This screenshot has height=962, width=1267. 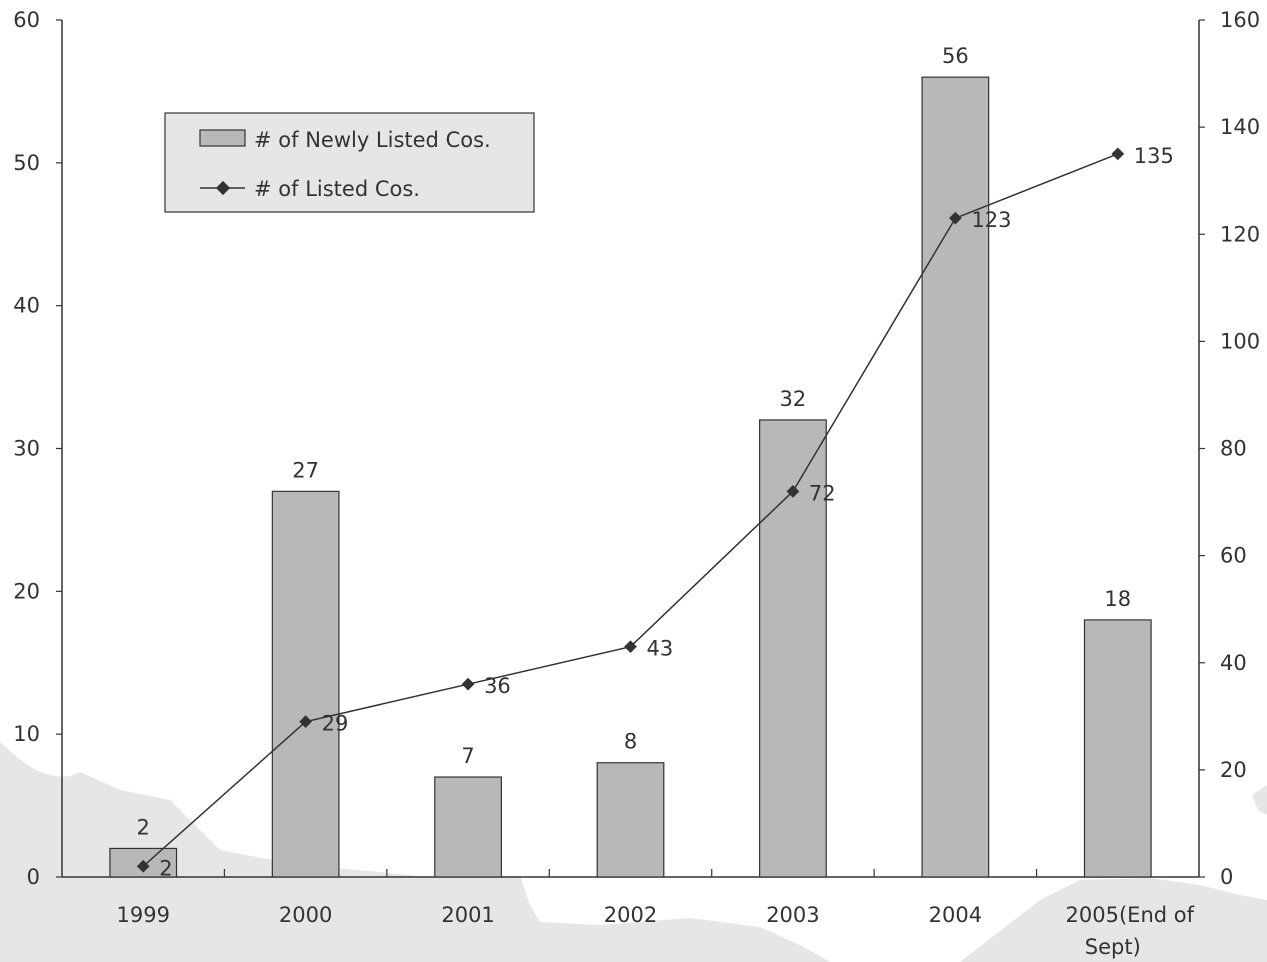 What do you see at coordinates (1113, 947) in the screenshot?
I see `x-tick-label: Sept)` at bounding box center [1113, 947].